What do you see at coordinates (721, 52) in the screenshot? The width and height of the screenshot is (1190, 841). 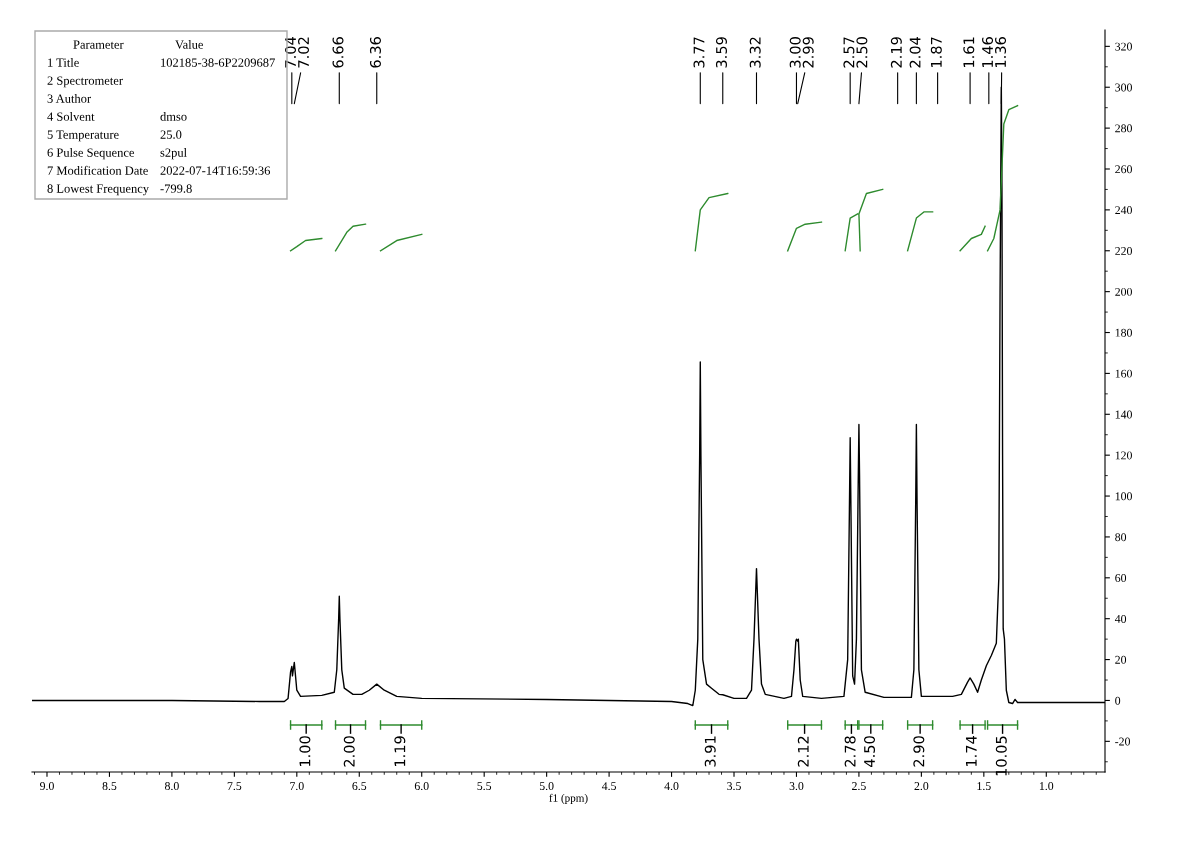 I see `annotation: 3.59` at bounding box center [721, 52].